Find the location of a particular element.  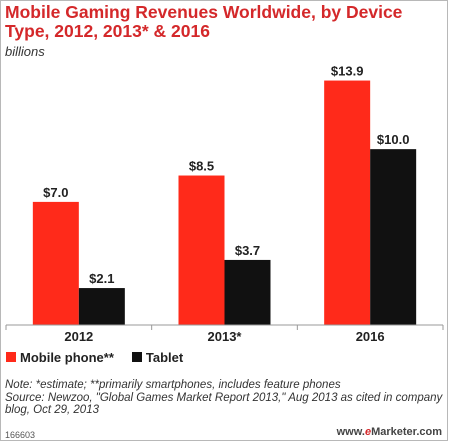

brand-suffix: Marketer.com is located at coordinates (406, 432).